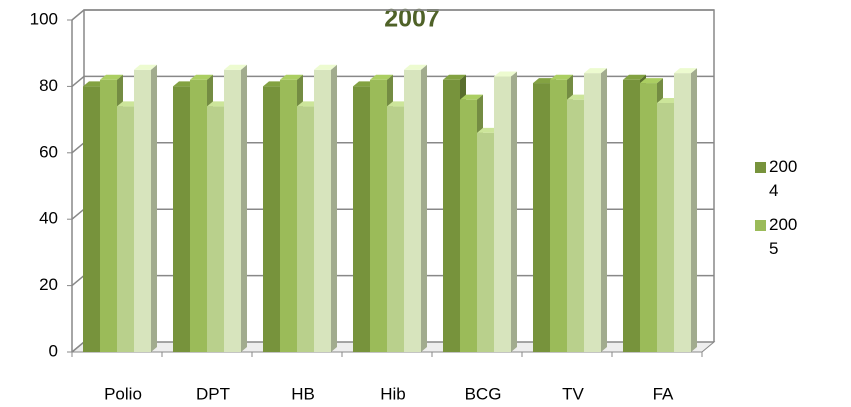  Describe the element at coordinates (783, 178) in the screenshot. I see `legend-label: 2004` at that location.